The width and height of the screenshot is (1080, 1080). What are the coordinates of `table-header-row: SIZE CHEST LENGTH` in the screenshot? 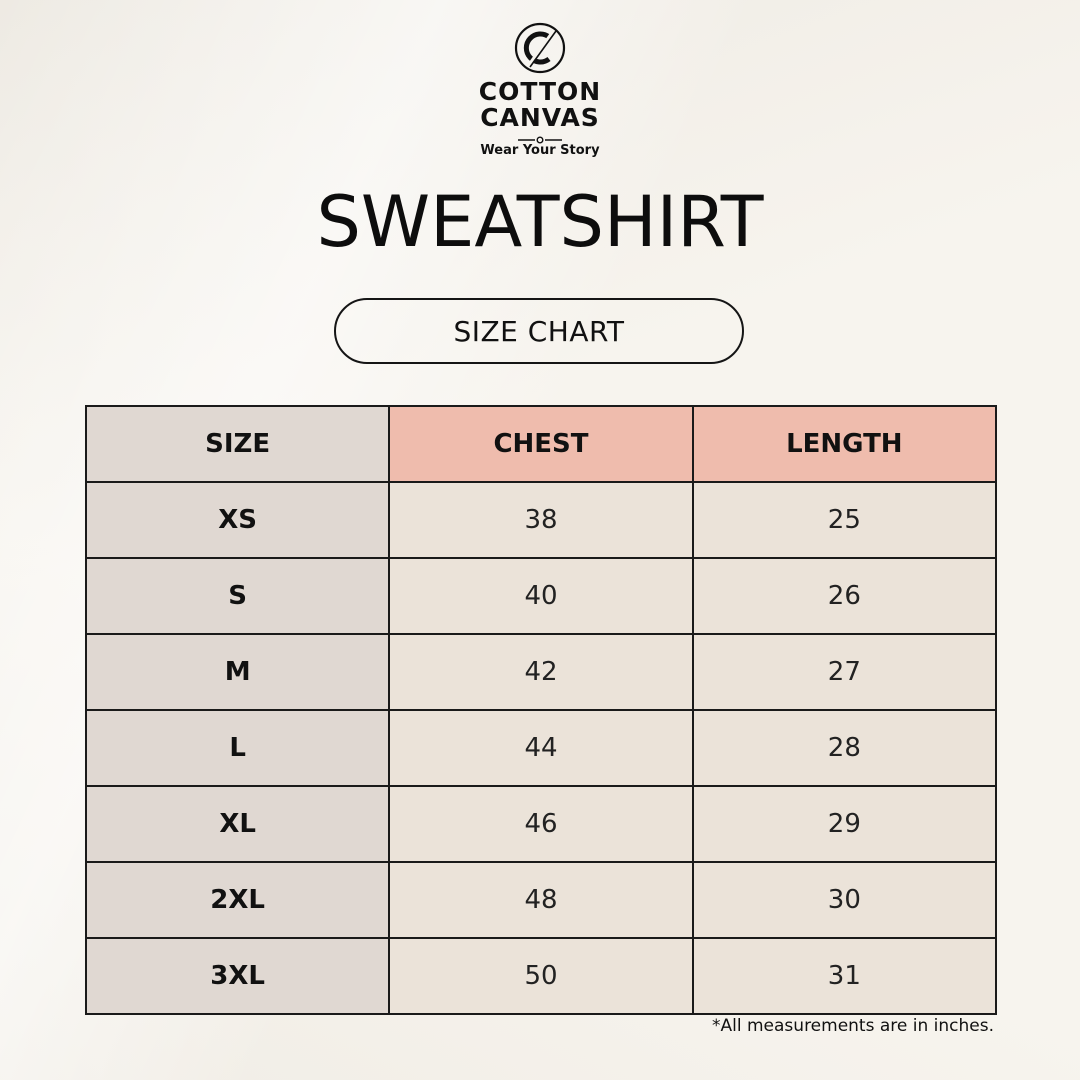 It's located at (541, 444).